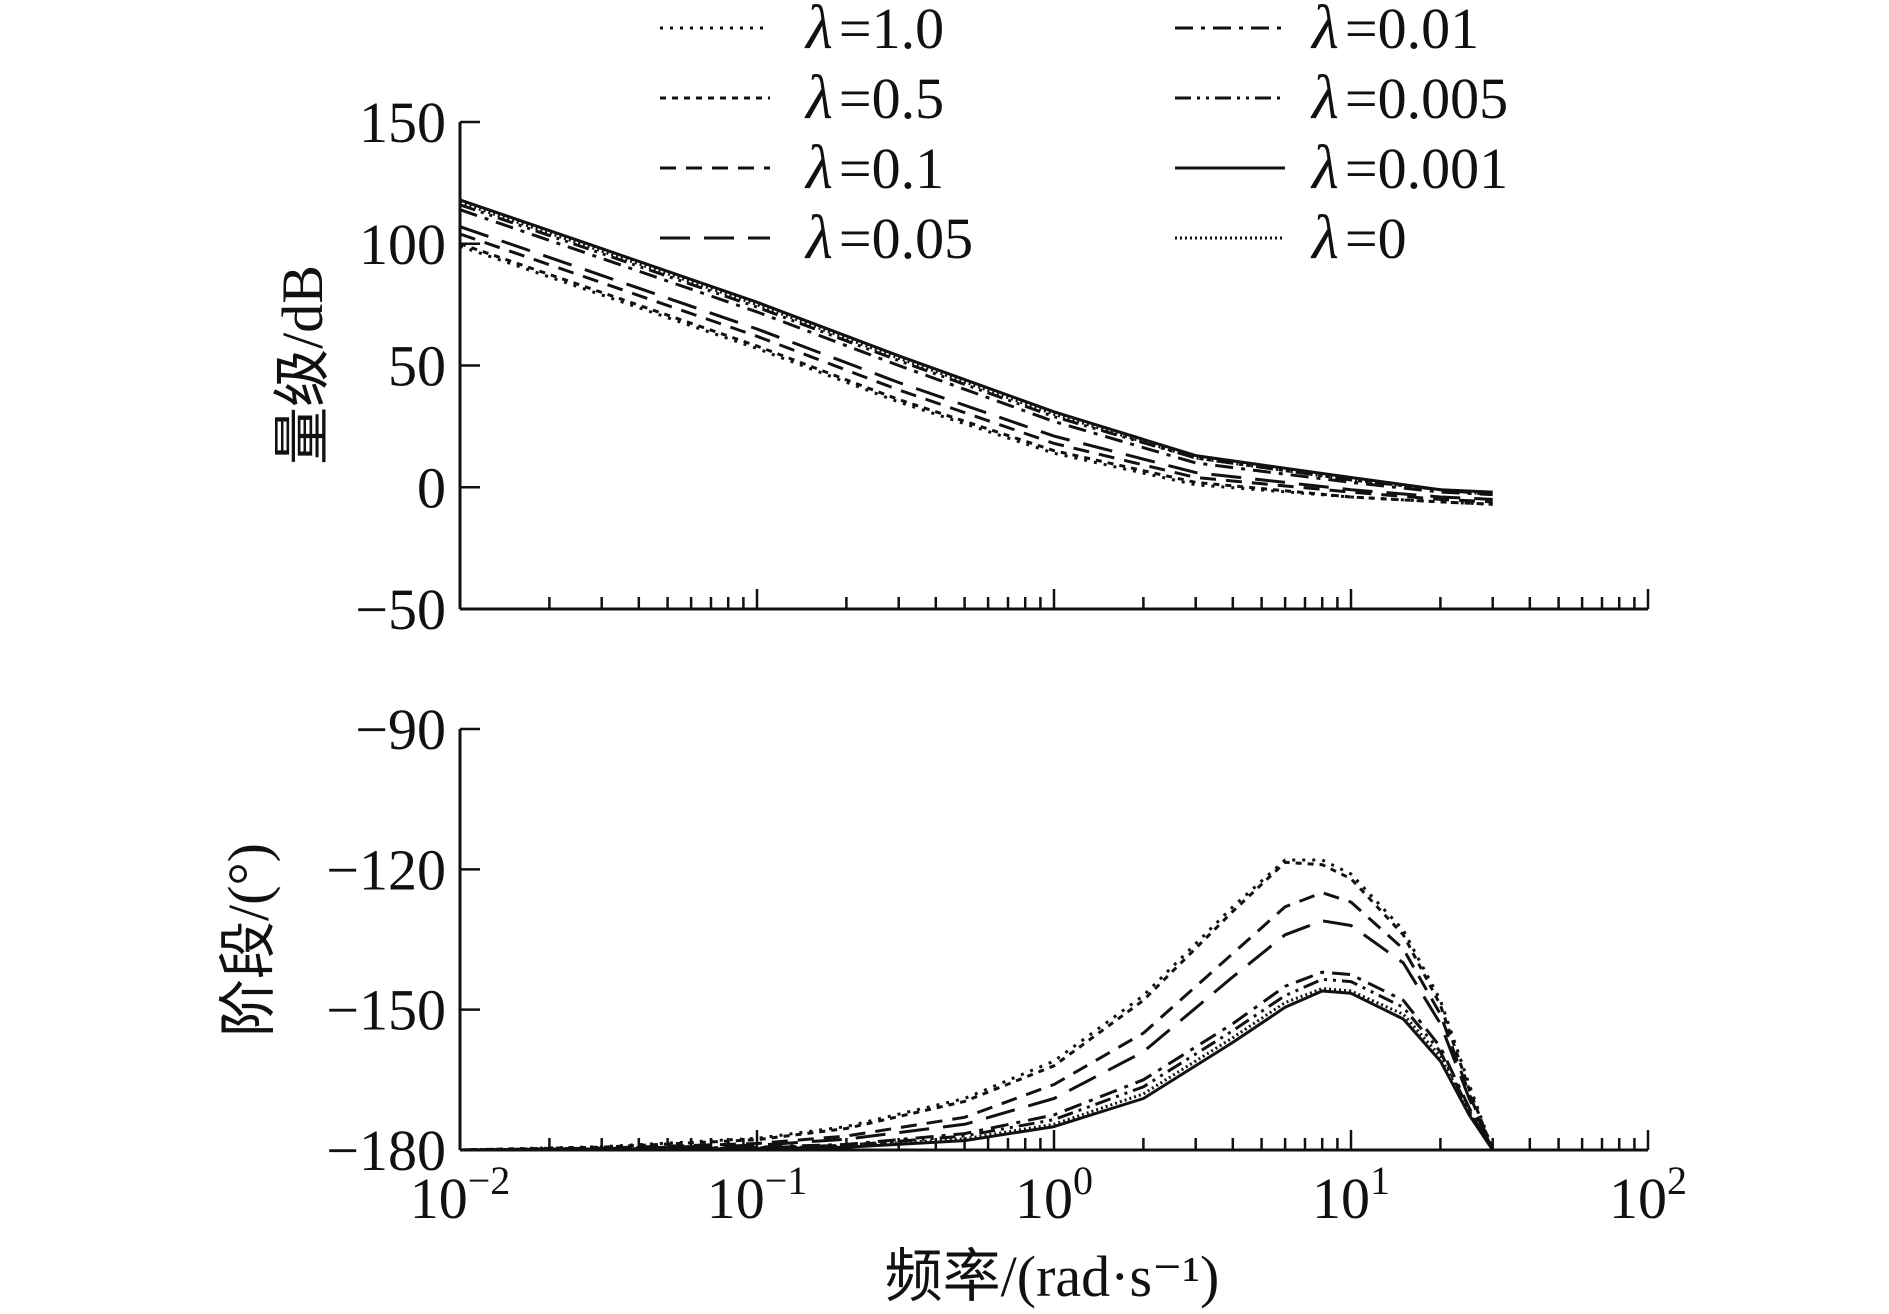  What do you see at coordinates (1409, 168) in the screenshot?
I see `legend-label: λ =0.001` at bounding box center [1409, 168].